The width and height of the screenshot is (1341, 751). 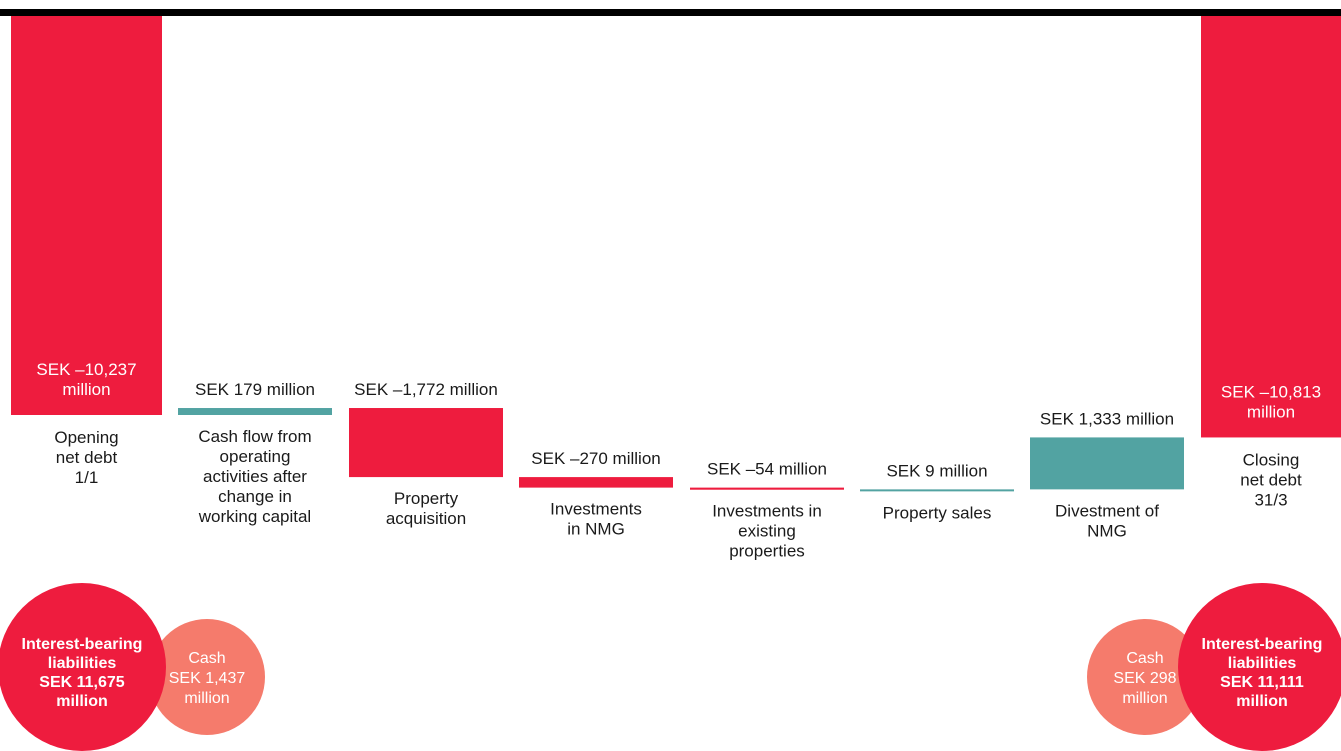 What do you see at coordinates (87, 477) in the screenshot?
I see `category-label-step-1-line: 1/1` at bounding box center [87, 477].